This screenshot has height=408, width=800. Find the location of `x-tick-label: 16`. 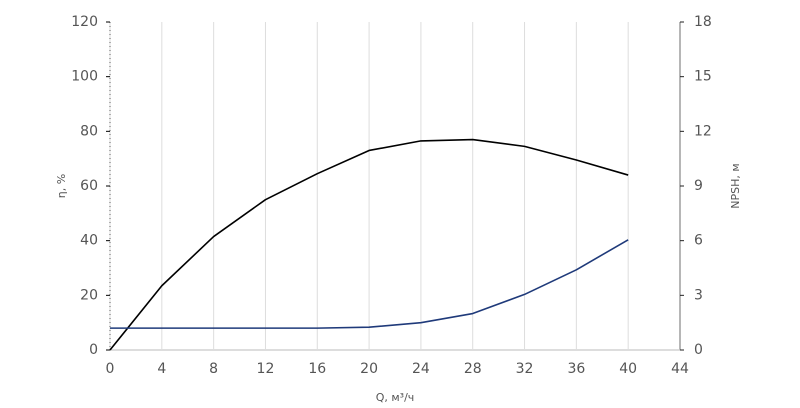

x-tick-label: 16 is located at coordinates (317, 369).